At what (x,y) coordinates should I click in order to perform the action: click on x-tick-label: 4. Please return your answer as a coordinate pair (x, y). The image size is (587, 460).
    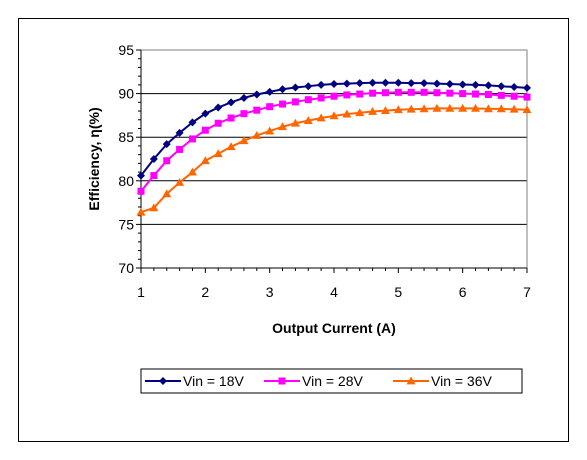
    Looking at the image, I should click on (334, 292).